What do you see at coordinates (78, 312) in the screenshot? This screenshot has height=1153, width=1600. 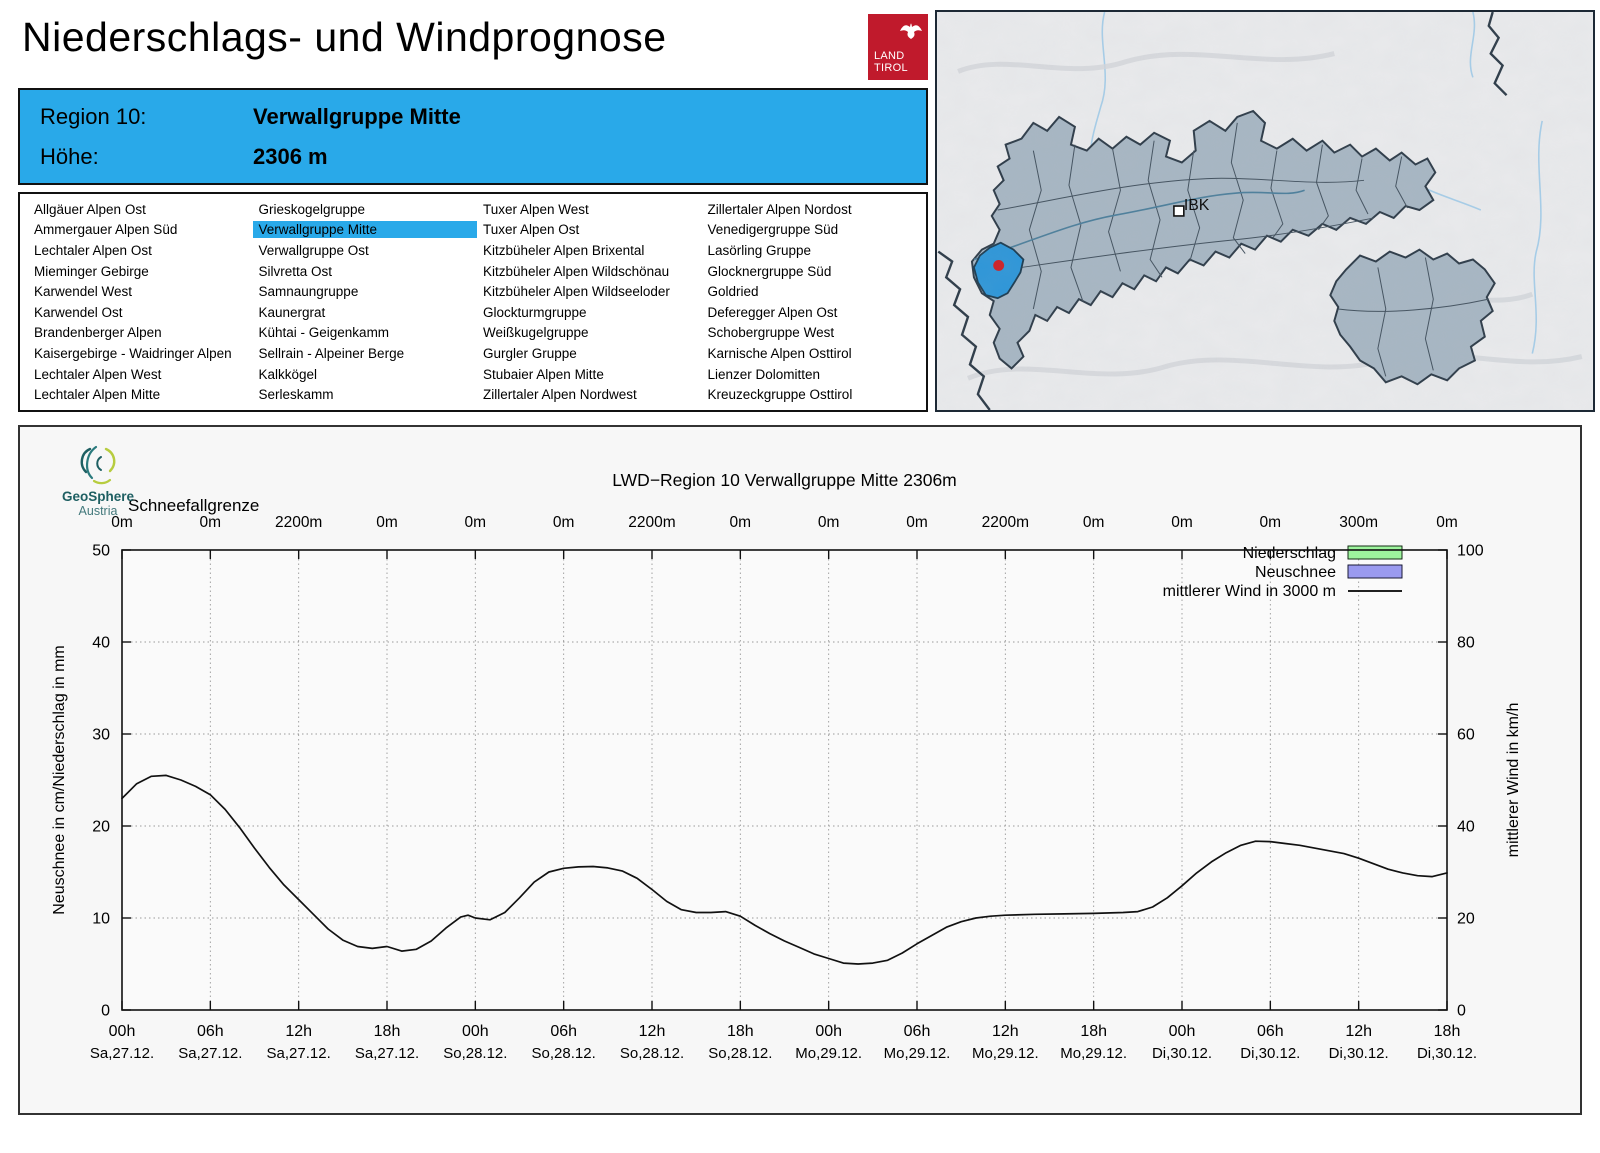 I see `region-item: Karwendel Ost` at bounding box center [78, 312].